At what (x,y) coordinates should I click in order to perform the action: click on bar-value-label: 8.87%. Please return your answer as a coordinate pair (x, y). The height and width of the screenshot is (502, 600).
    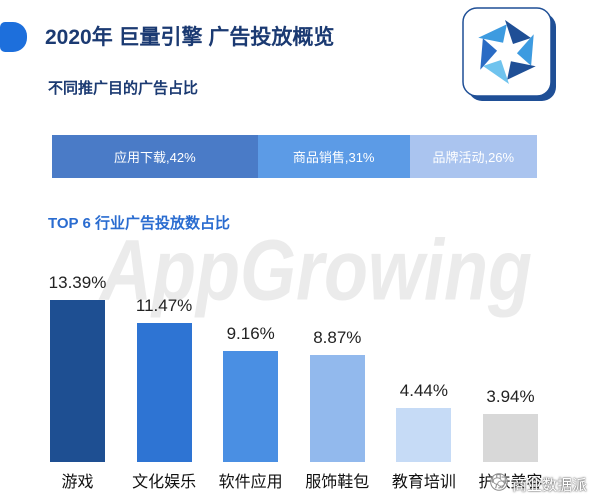
    Looking at the image, I should click on (337, 337).